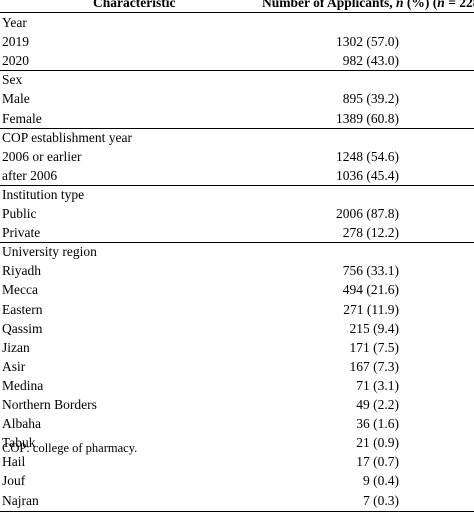 This screenshot has width=474, height=512. Describe the element at coordinates (374, 347) in the screenshot. I see `row-value: 171 (7.5)` at that location.